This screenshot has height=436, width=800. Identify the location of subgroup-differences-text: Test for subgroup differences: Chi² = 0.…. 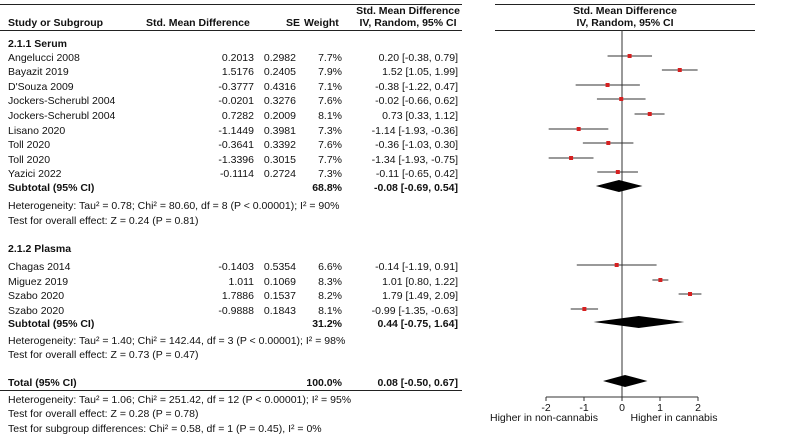
(165, 429).